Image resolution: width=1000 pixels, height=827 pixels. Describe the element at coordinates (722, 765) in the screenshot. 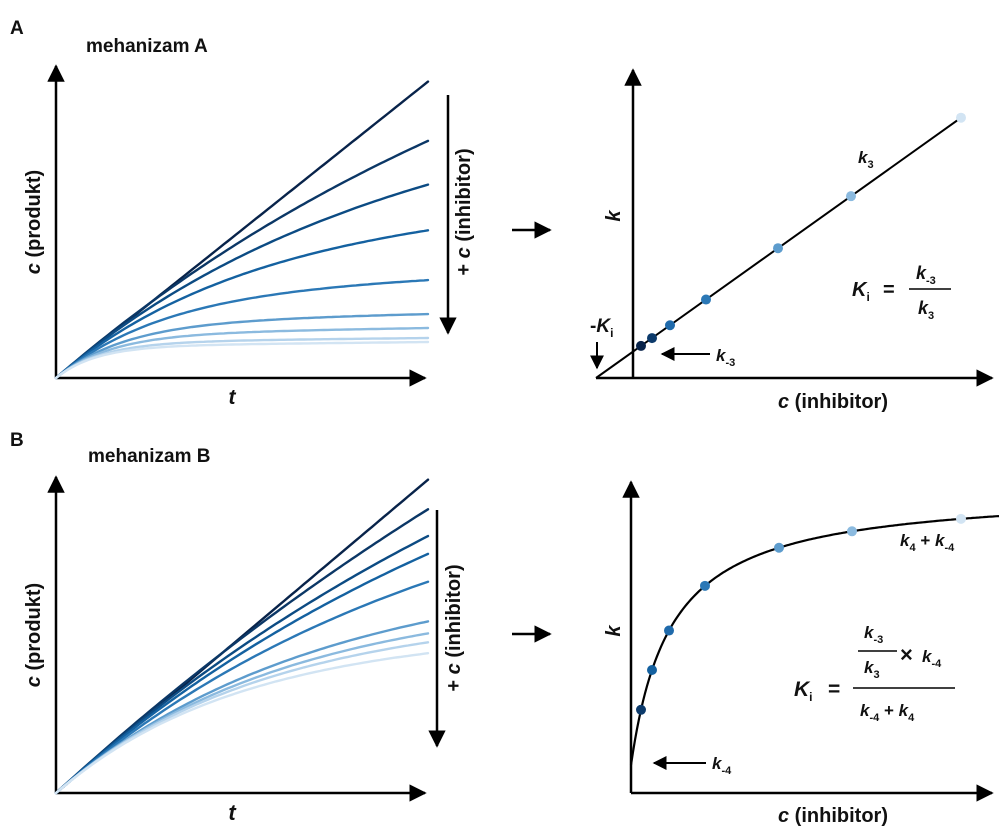

I see `intercept-label: k-4` at that location.